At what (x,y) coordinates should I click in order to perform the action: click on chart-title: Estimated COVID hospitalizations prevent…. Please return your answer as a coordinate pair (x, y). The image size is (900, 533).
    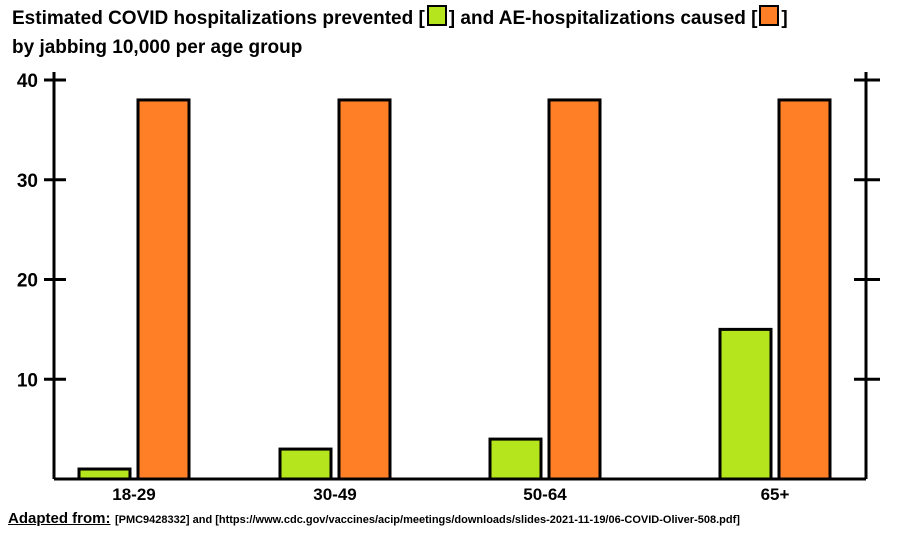
    Looking at the image, I should click on (452, 33).